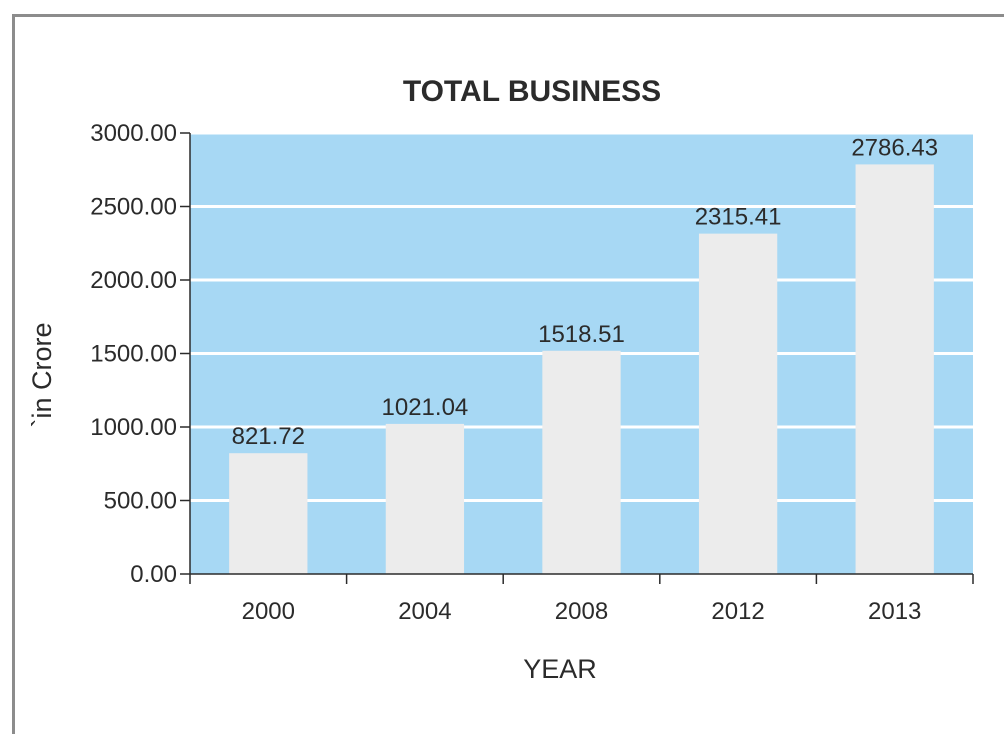  Describe the element at coordinates (133, 207) in the screenshot. I see `y-tick-label: 2500.00` at that location.